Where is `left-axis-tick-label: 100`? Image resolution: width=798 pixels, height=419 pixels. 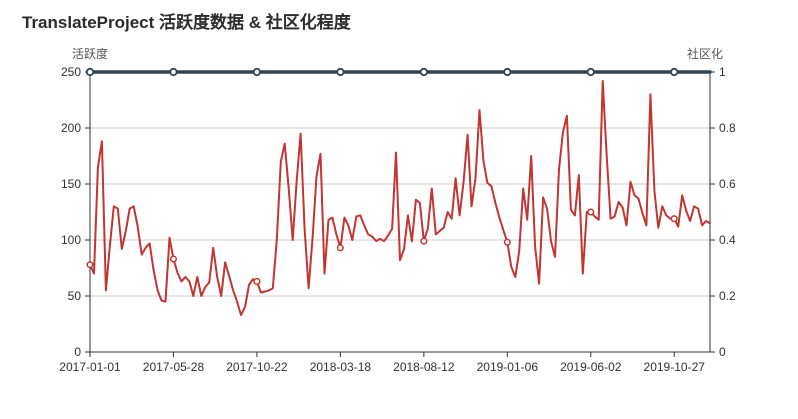 left-axis-tick-label: 100 is located at coordinates (71, 240).